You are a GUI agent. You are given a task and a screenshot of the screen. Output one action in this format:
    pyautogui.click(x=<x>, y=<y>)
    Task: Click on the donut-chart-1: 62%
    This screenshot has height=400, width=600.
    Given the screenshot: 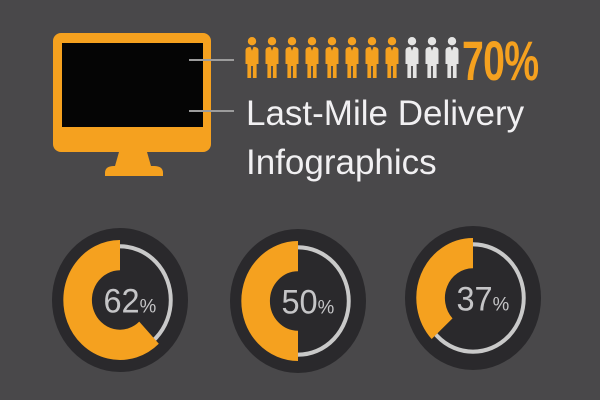 What is the action you would take?
    pyautogui.click(x=120, y=300)
    